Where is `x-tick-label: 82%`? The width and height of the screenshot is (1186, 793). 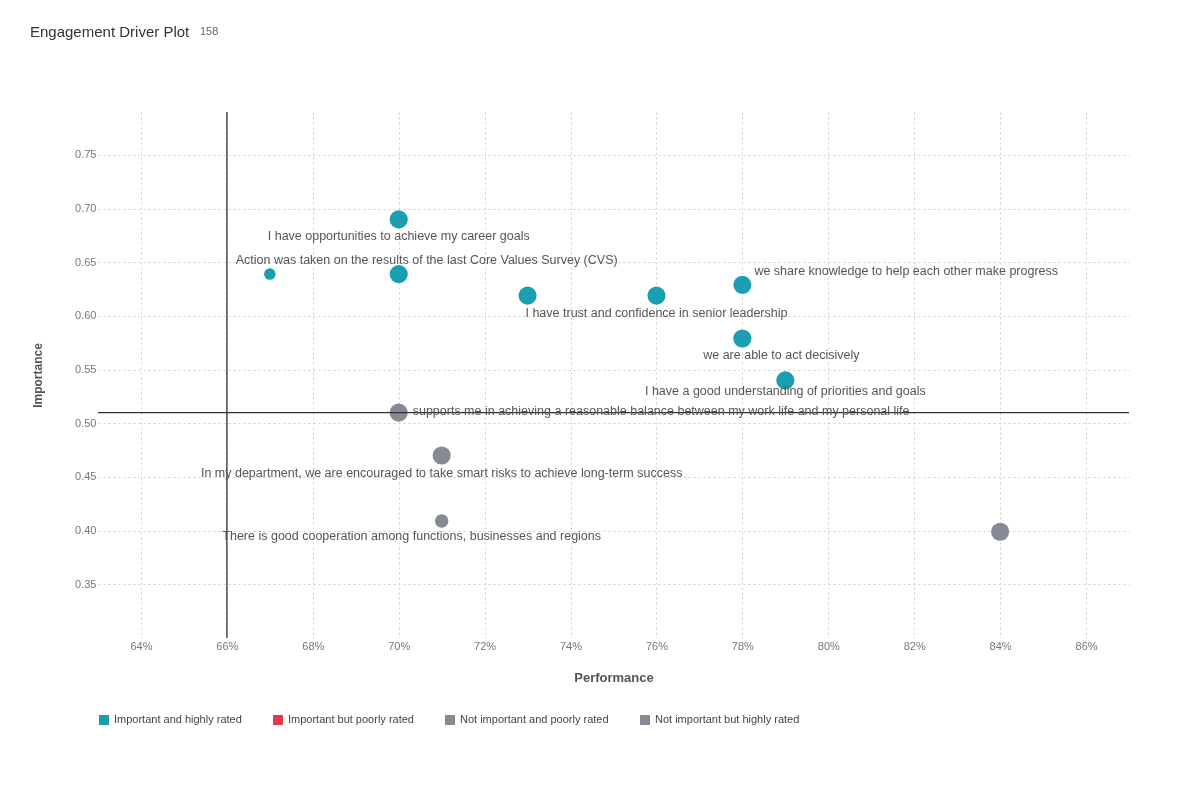 x-tick-label: 82% is located at coordinates (914, 645).